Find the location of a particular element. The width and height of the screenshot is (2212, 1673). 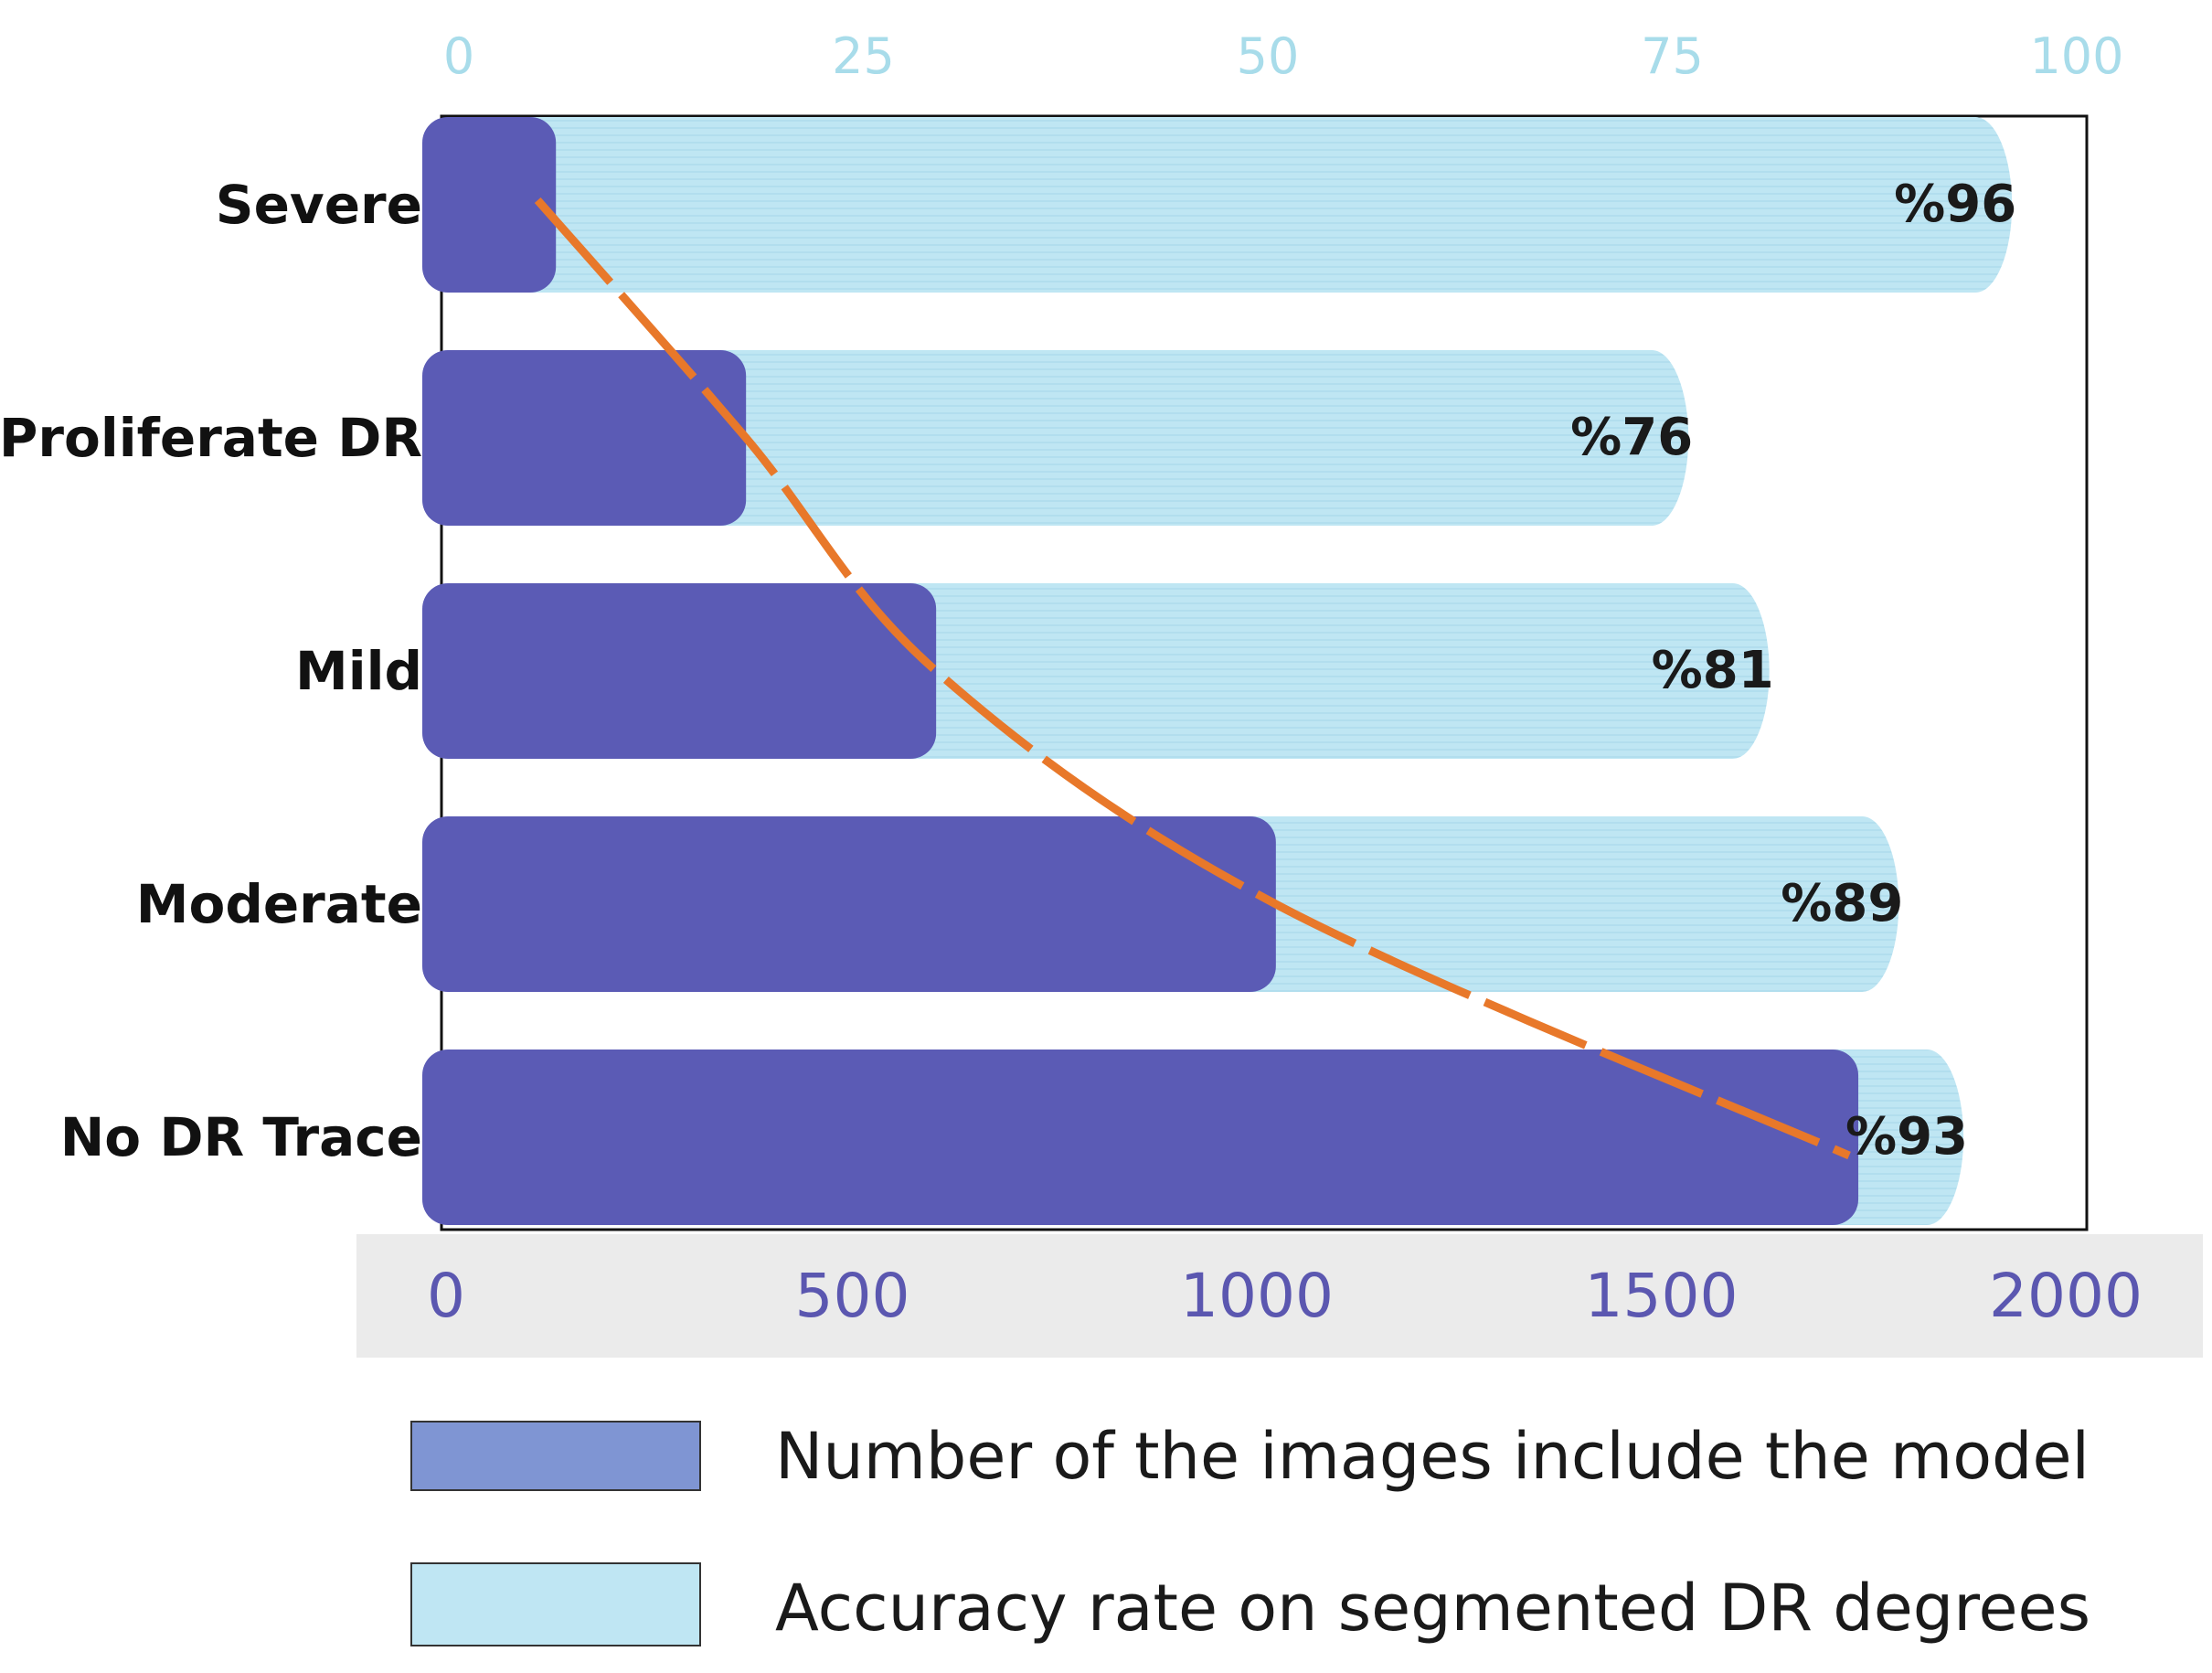

image-count-bar-severe is located at coordinates (489, 205).